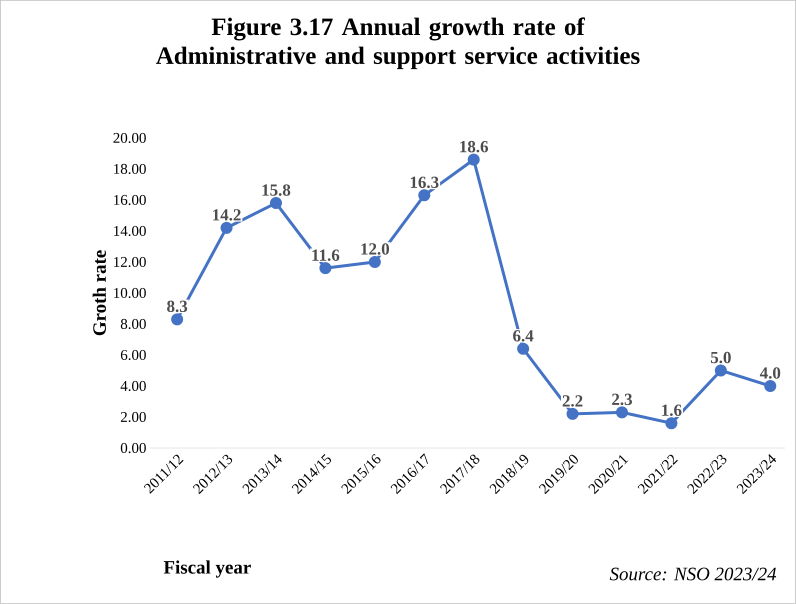 The width and height of the screenshot is (796, 604). What do you see at coordinates (572, 401) in the screenshot?
I see `data-label: 2.2` at bounding box center [572, 401].